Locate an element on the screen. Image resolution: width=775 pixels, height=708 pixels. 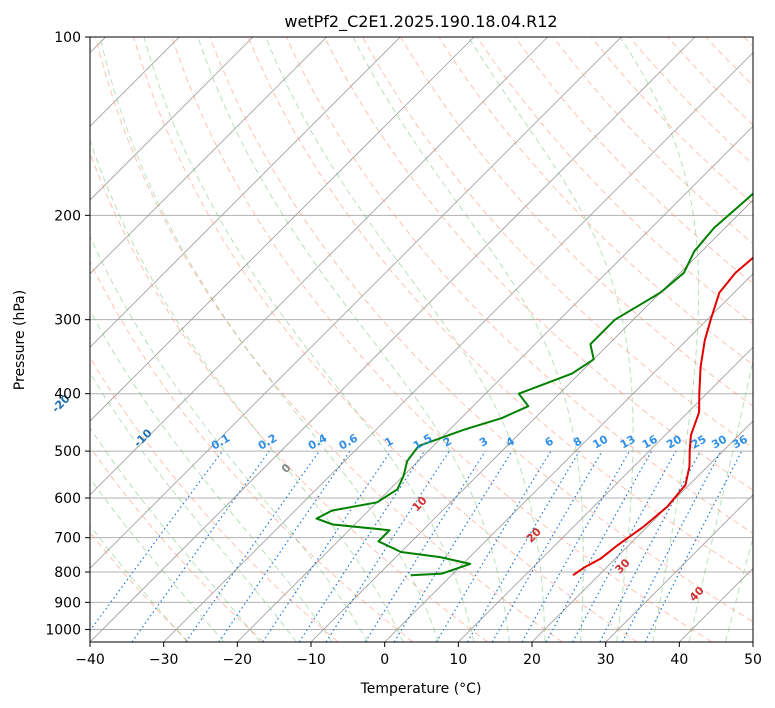
x-tick-label: 0 is located at coordinates (384, 660).